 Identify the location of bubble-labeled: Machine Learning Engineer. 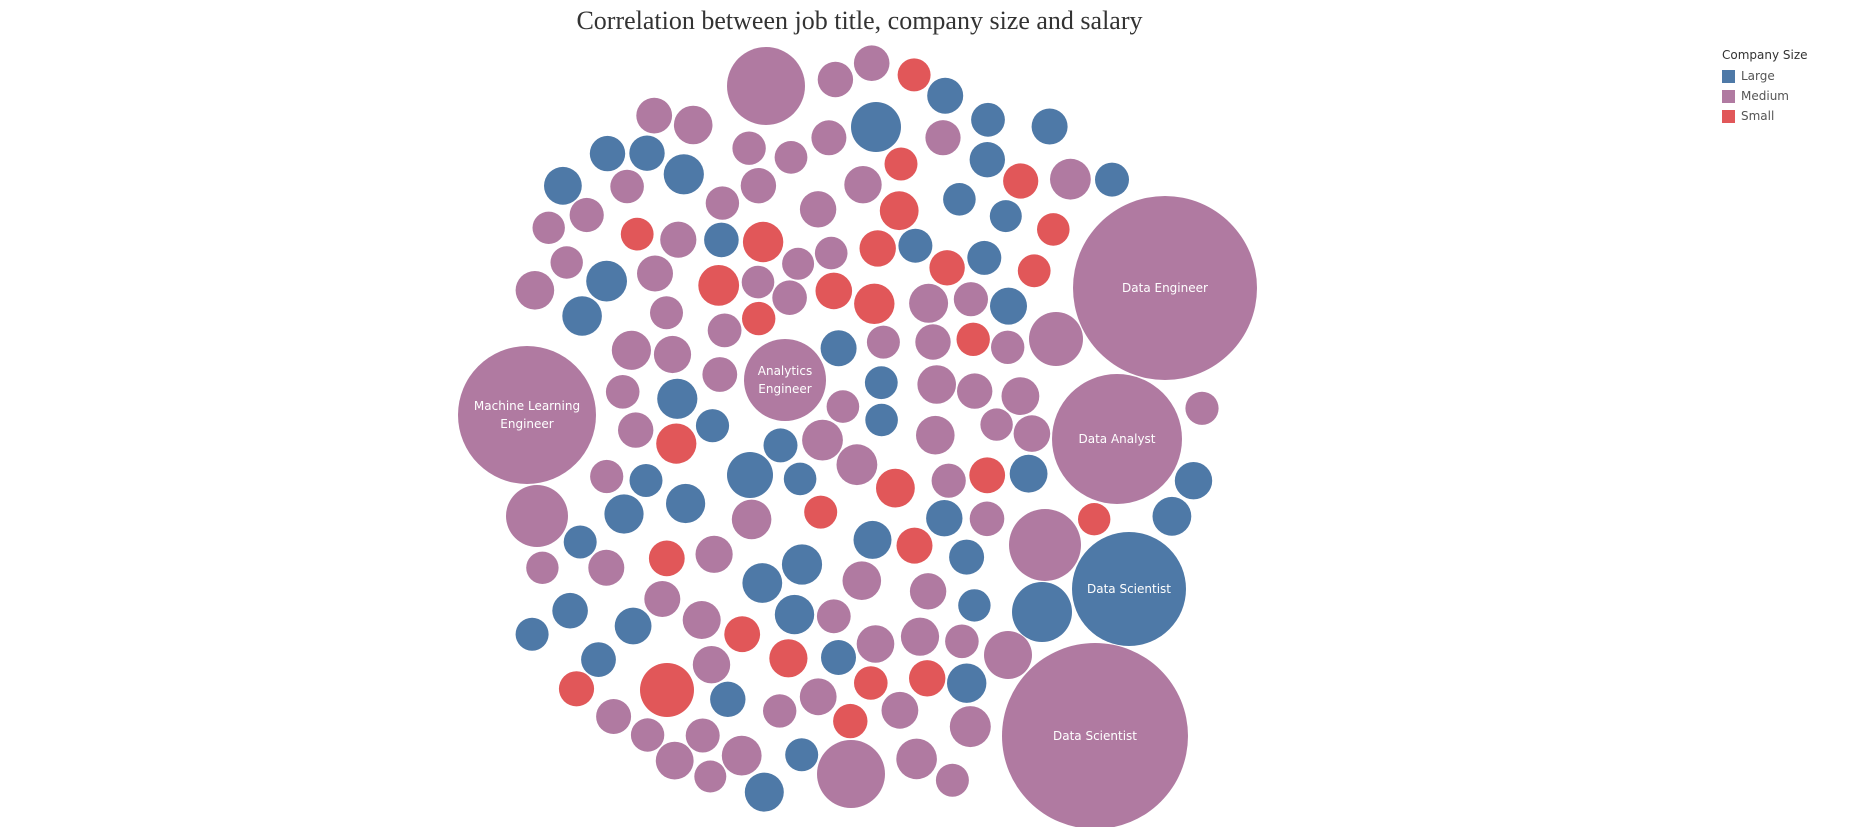
(527, 415).